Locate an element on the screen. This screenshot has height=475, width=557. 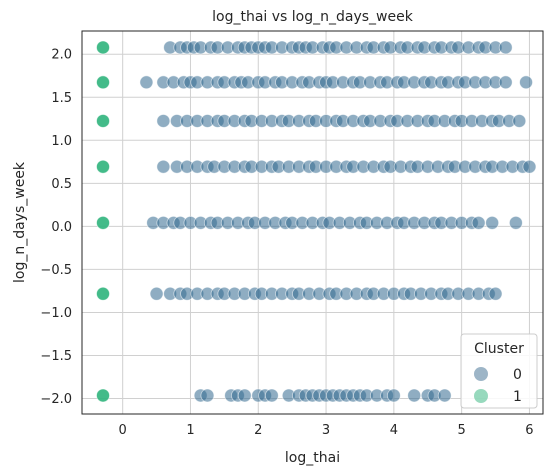
y-tick-label: −1.0 is located at coordinates (56, 313).